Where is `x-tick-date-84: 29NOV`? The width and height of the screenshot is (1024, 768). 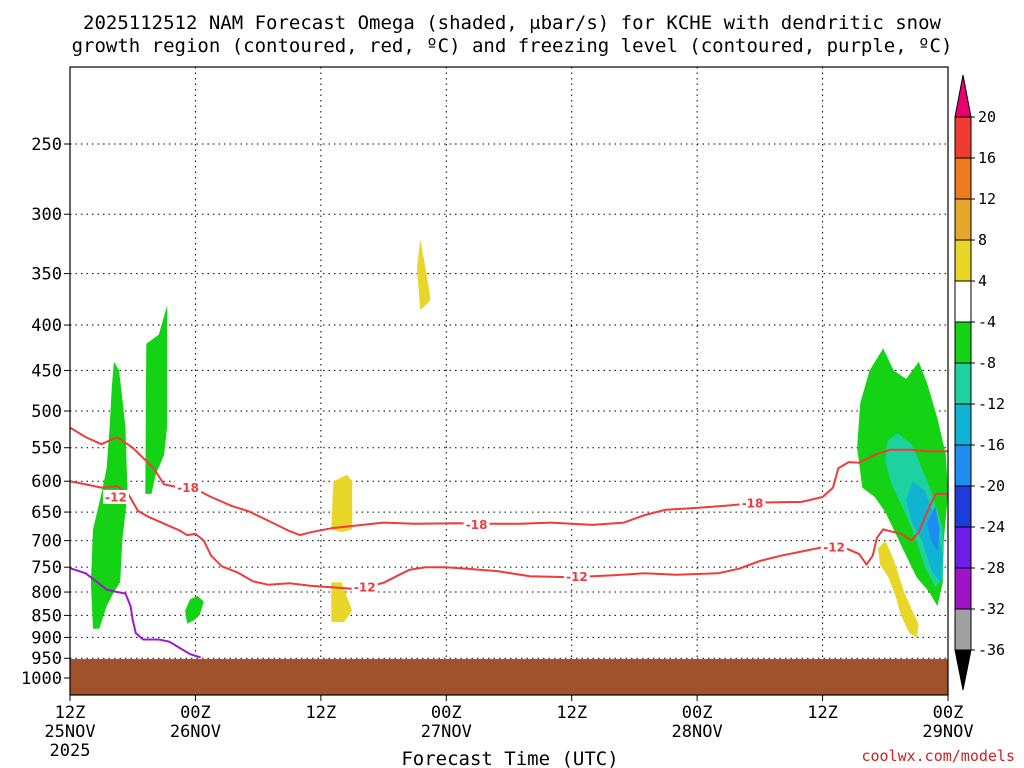 x-tick-date-84: 29NOV is located at coordinates (947, 732).